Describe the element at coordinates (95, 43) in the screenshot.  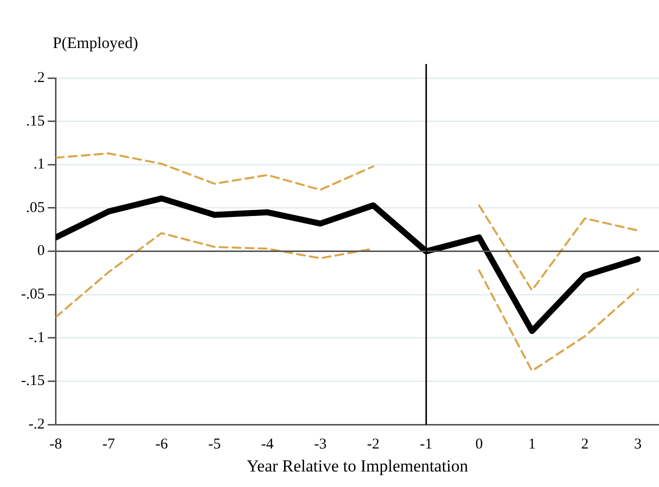
I see `y-axis-title: P(Employed)` at that location.